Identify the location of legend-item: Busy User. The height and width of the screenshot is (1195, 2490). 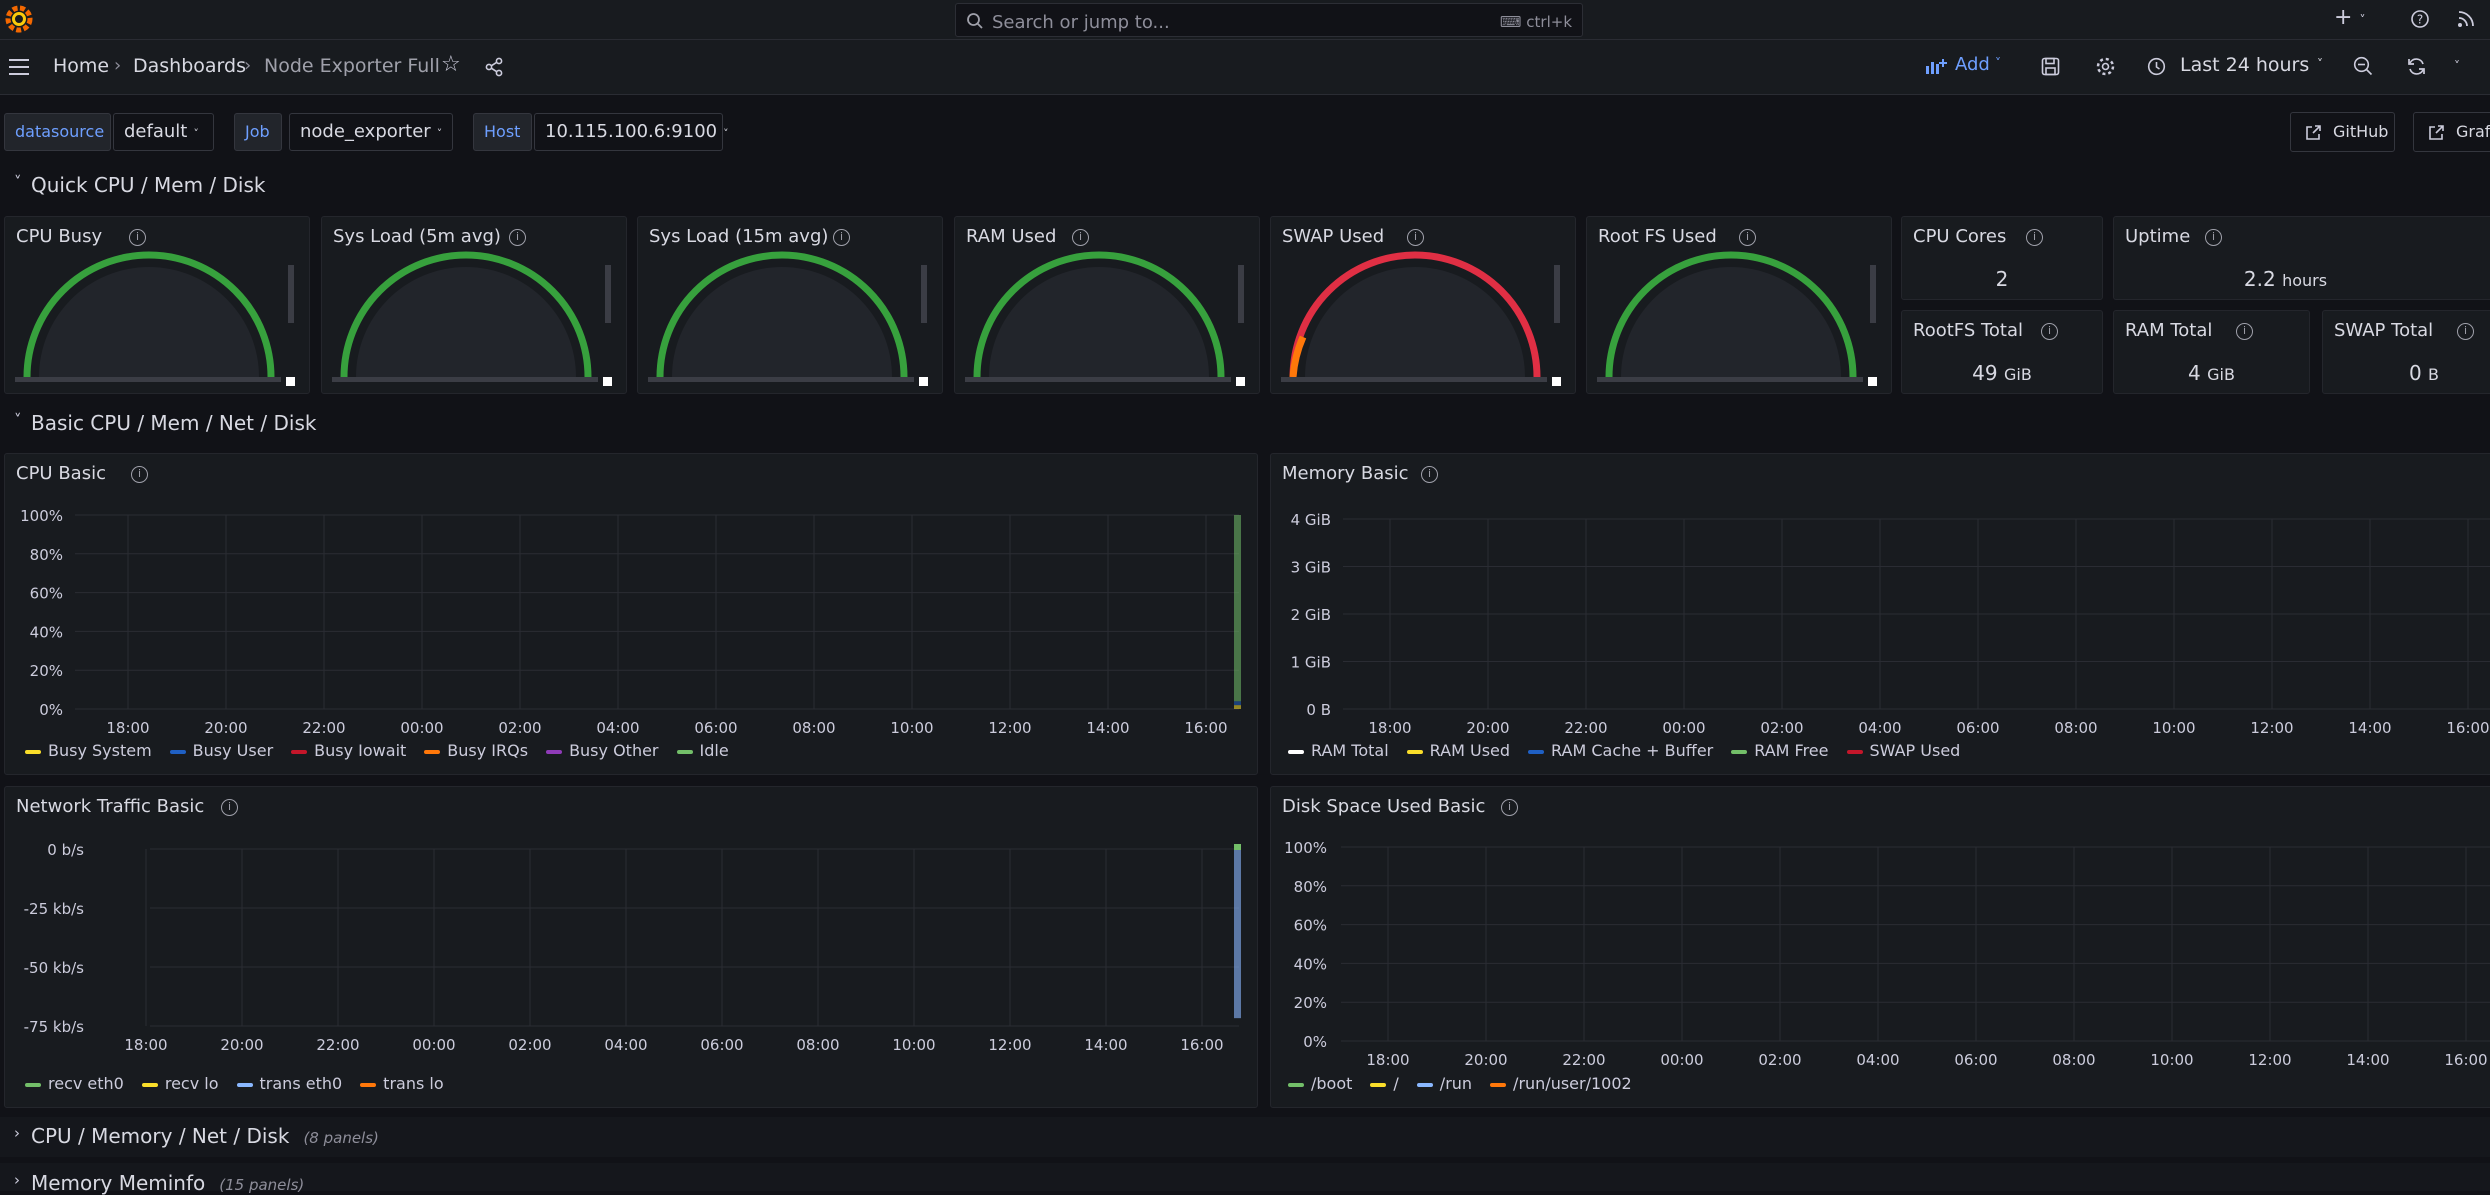
(221, 750).